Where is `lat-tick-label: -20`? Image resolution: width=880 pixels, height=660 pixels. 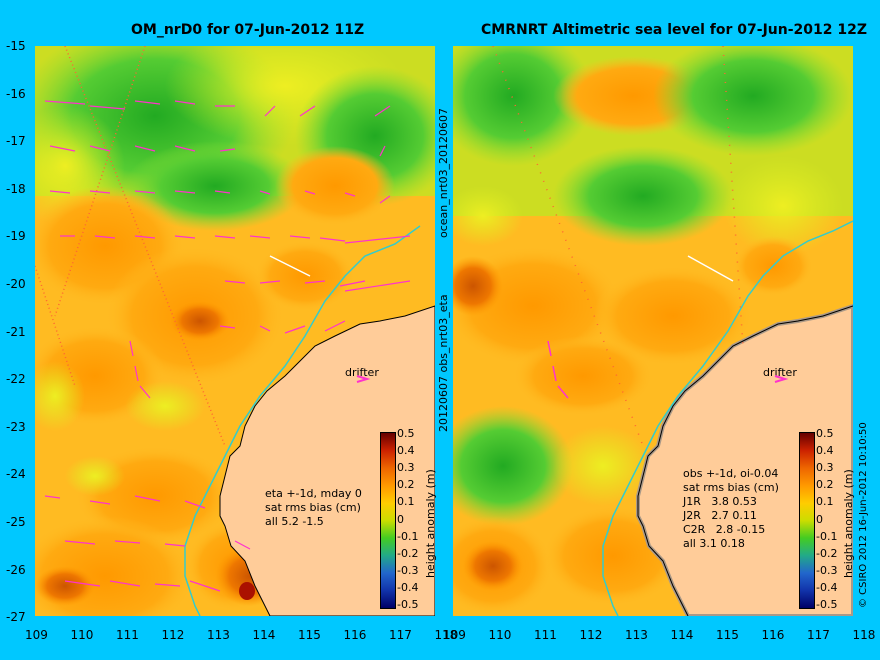
lat-tick-label: -20 is located at coordinates (16, 284).